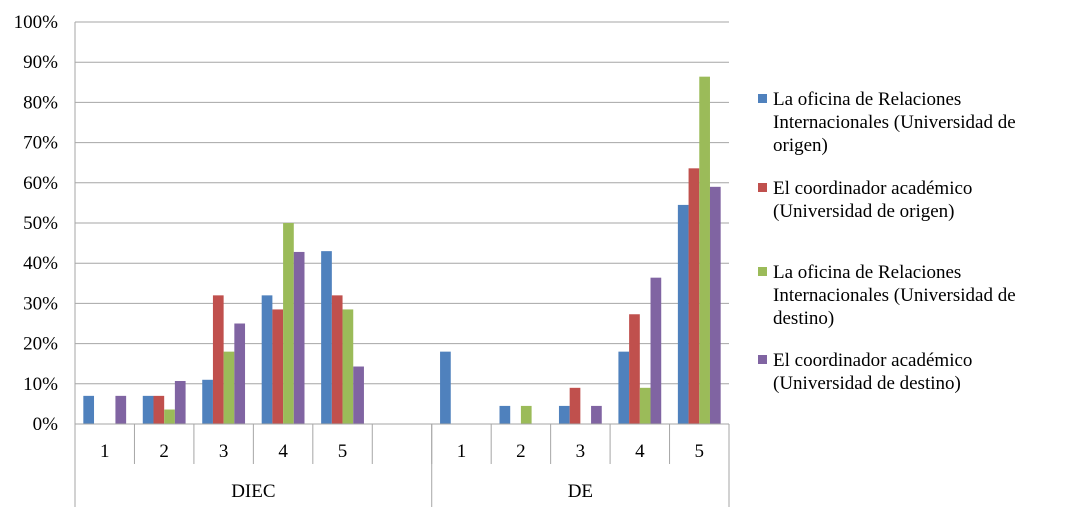  What do you see at coordinates (412, 491) in the screenshot?
I see `group-labels: DIEC DE` at bounding box center [412, 491].